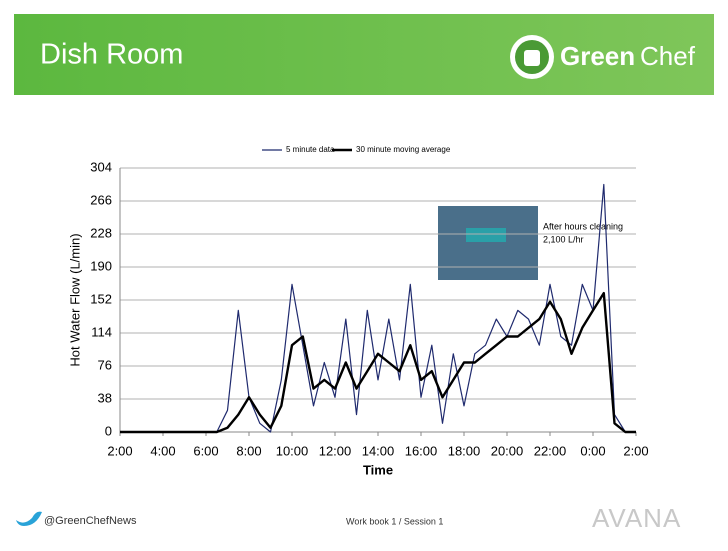 The image size is (728, 551). Describe the element at coordinates (378, 469) in the screenshot. I see `x-axis-label: Time` at that location.